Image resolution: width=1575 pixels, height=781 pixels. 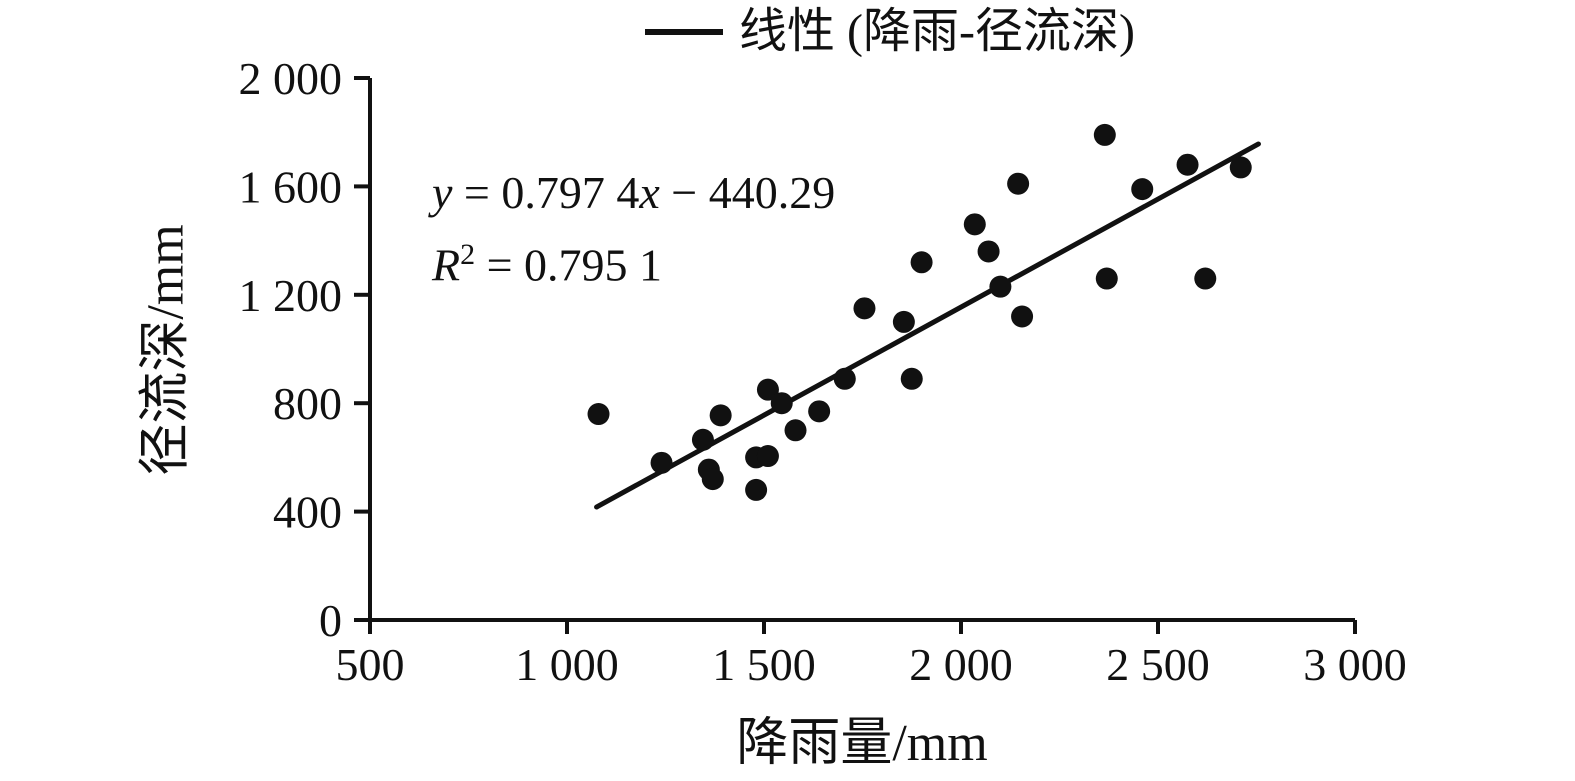 What do you see at coordinates (1355, 664) in the screenshot?
I see `x-tick-label: 3 000` at bounding box center [1355, 664].